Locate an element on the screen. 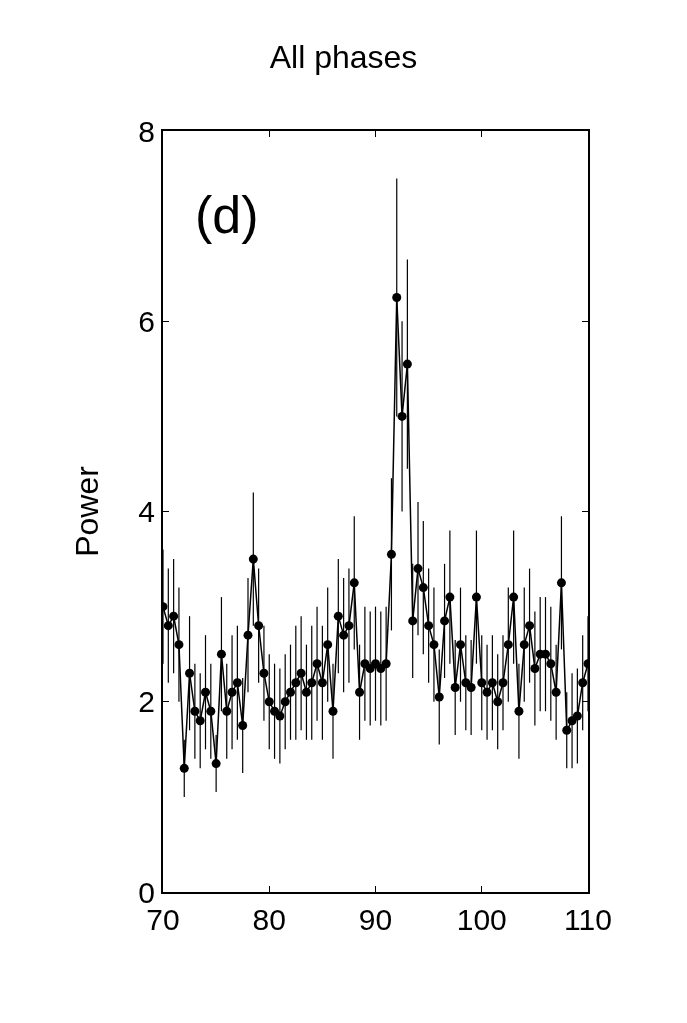 This screenshot has width=687, height=1023. x-tick-label: 90 is located at coordinates (375, 919).